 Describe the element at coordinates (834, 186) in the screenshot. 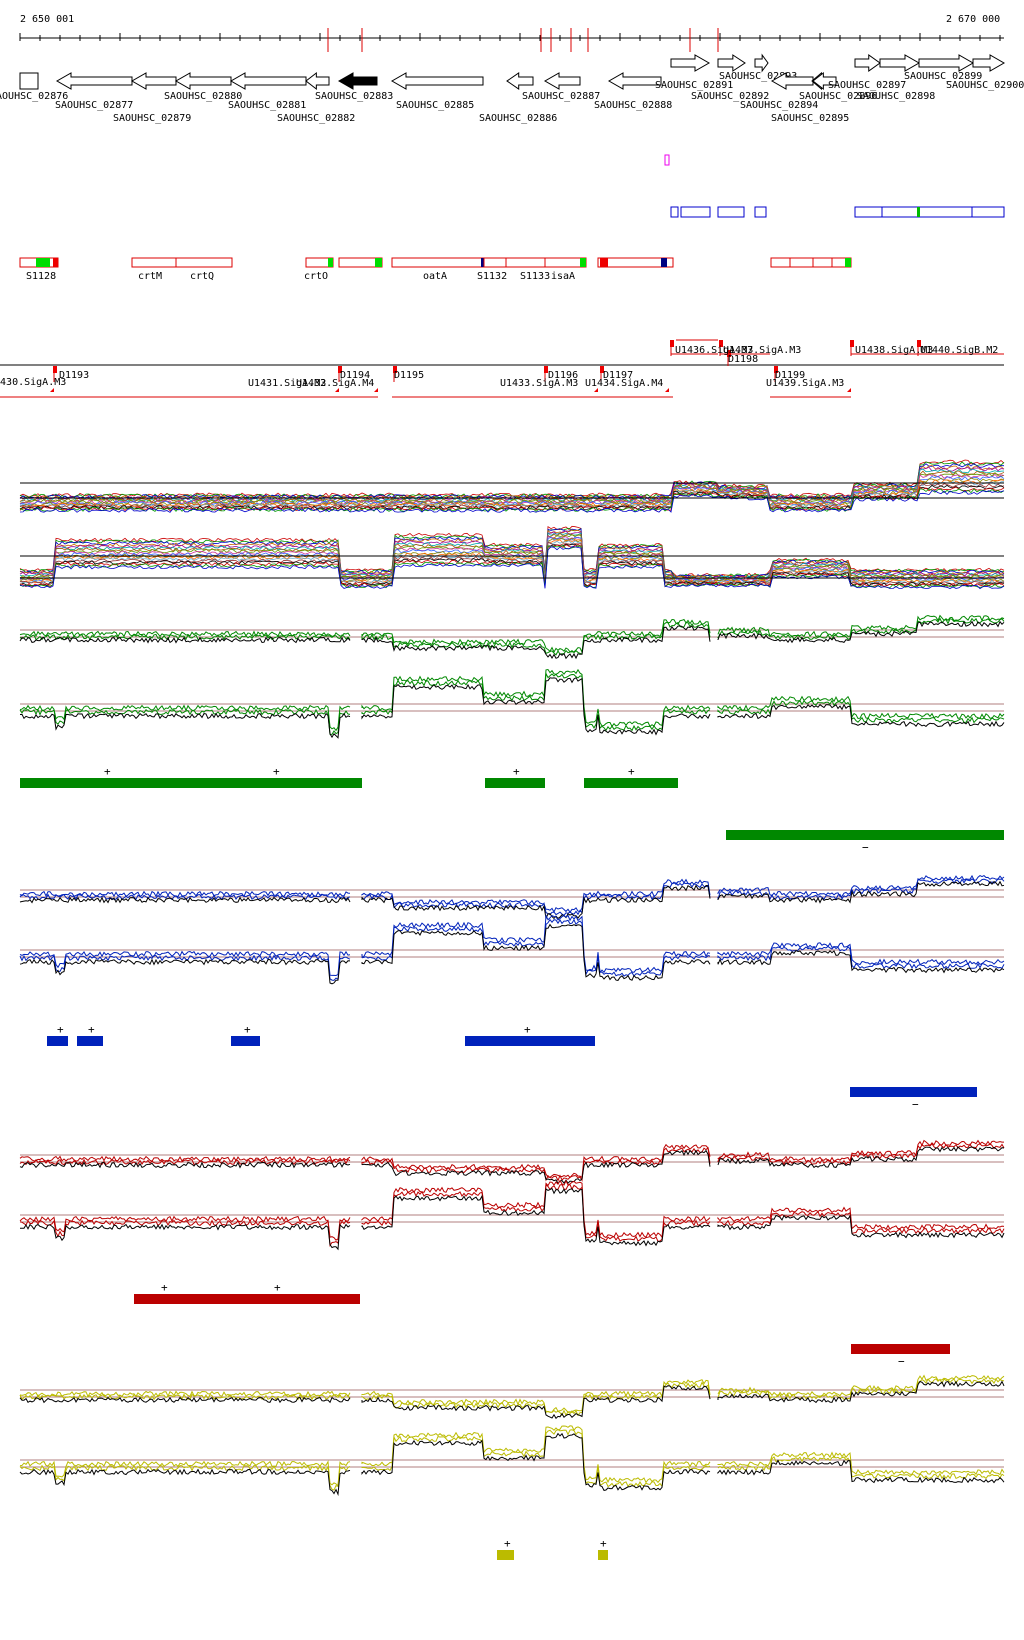

I see `feature-track` at that location.